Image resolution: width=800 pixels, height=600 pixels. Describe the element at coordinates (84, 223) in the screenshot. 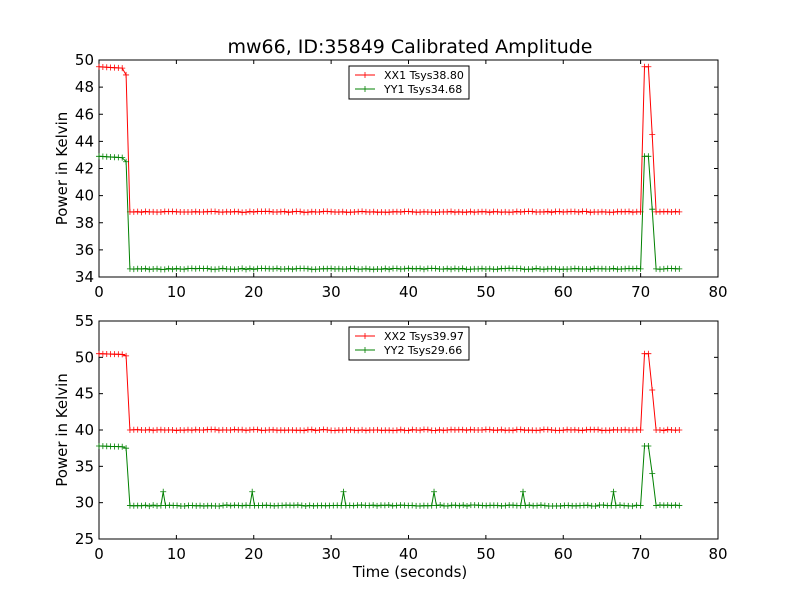

I see `top-y-tick-label: 38` at that location.